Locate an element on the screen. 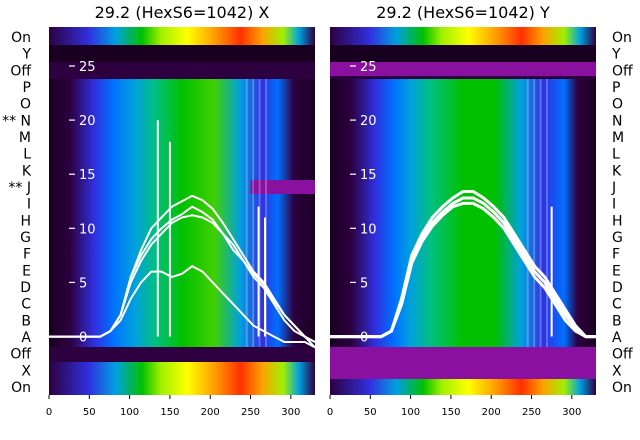  row-label-right: O is located at coordinates (617, 105).